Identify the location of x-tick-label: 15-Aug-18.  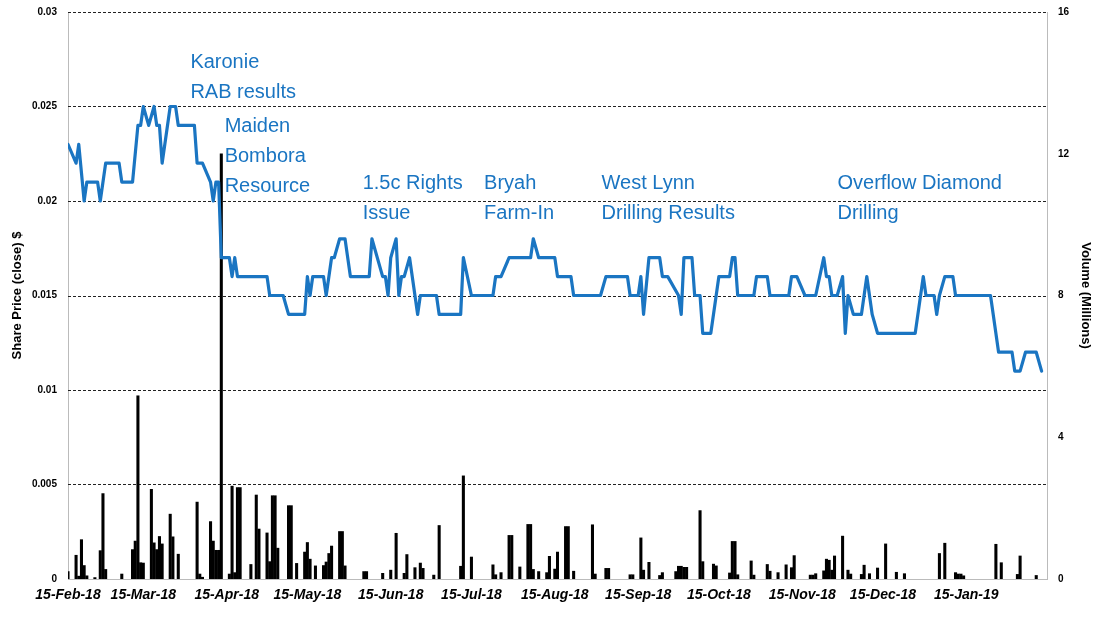
(554, 594).